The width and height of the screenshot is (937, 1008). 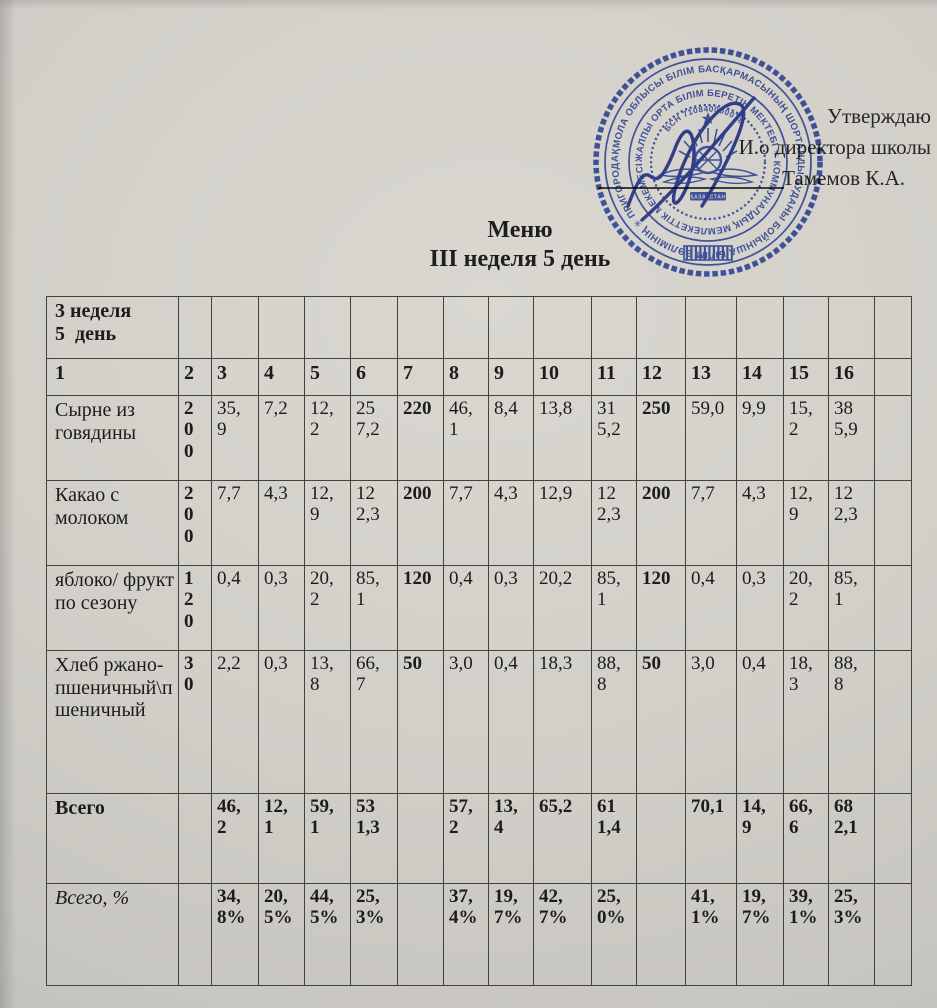 What do you see at coordinates (691, 188) in the screenshot?
I see `signature-line` at bounding box center [691, 188].